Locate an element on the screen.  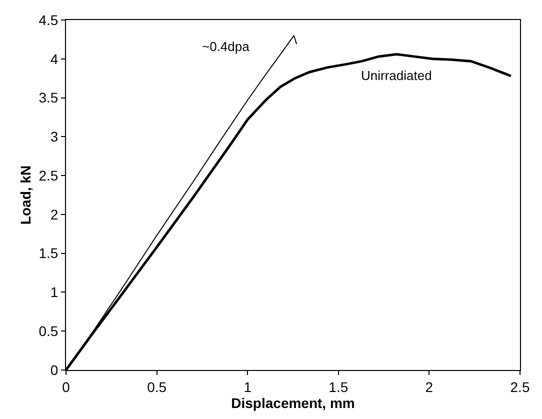
x-tick-label: 2 is located at coordinates (429, 386).